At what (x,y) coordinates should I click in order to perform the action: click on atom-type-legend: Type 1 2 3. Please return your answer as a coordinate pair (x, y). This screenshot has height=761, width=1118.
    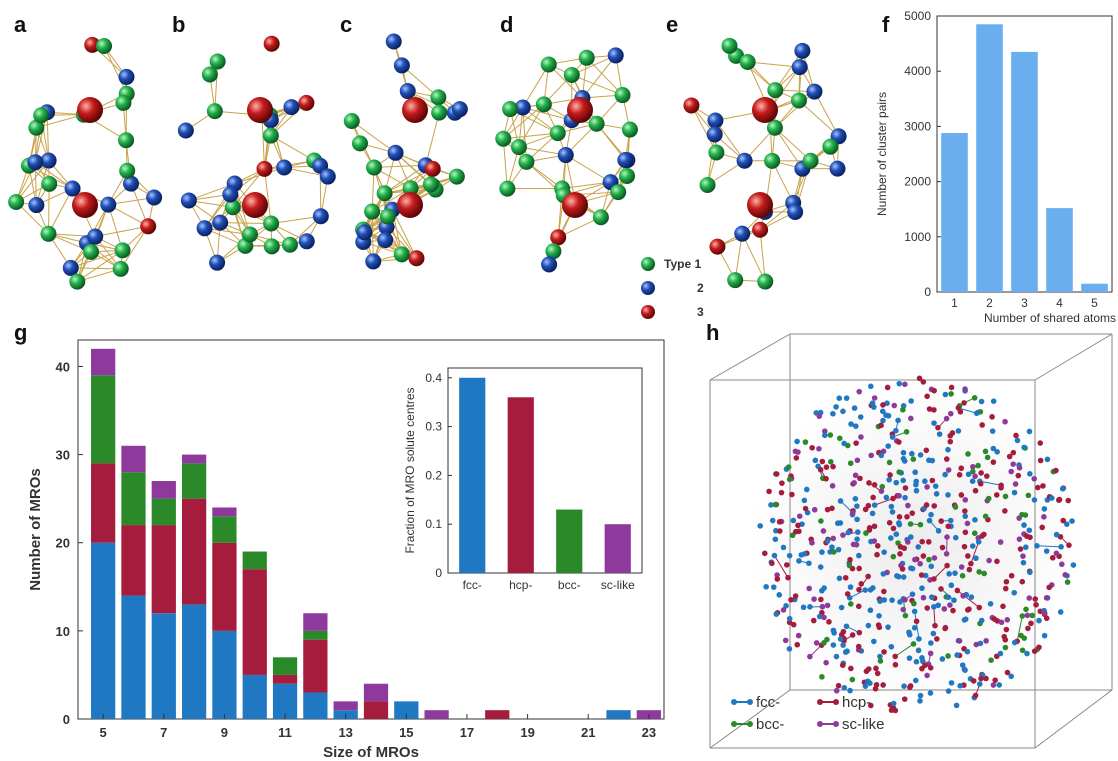
    Looking at the image, I should click on (672, 288).